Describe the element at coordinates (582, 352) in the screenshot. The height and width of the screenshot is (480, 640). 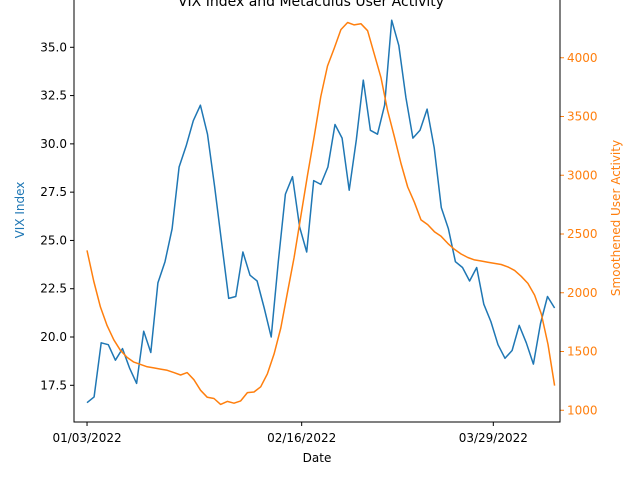
I see `right-tick-label: 1500` at that location.